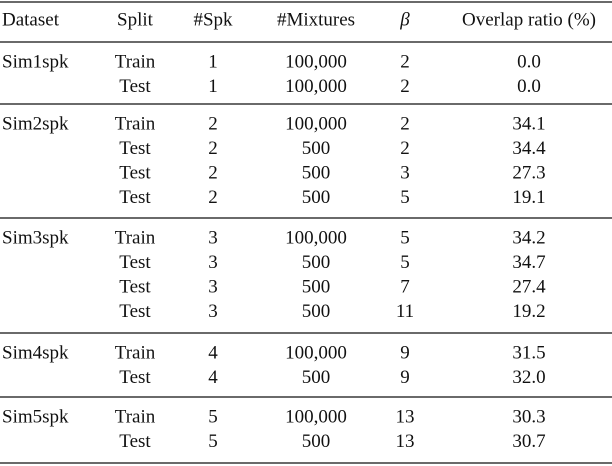 Image resolution: width=612 pixels, height=466 pixels. I want to click on table-cell: 34.4, so click(529, 148).